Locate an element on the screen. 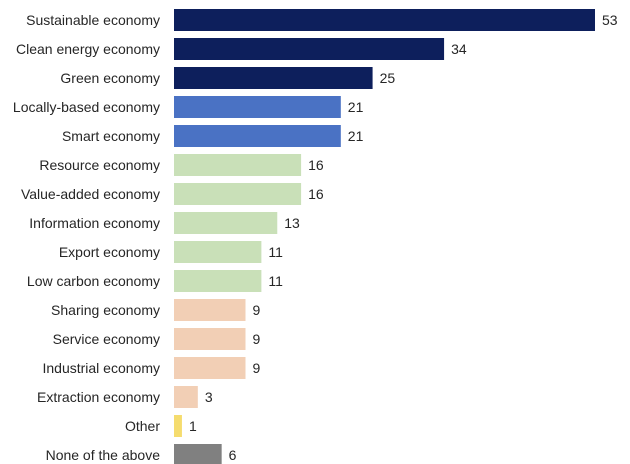 Image resolution: width=630 pixels, height=464 pixels. category-label-14: Other is located at coordinates (142, 426).